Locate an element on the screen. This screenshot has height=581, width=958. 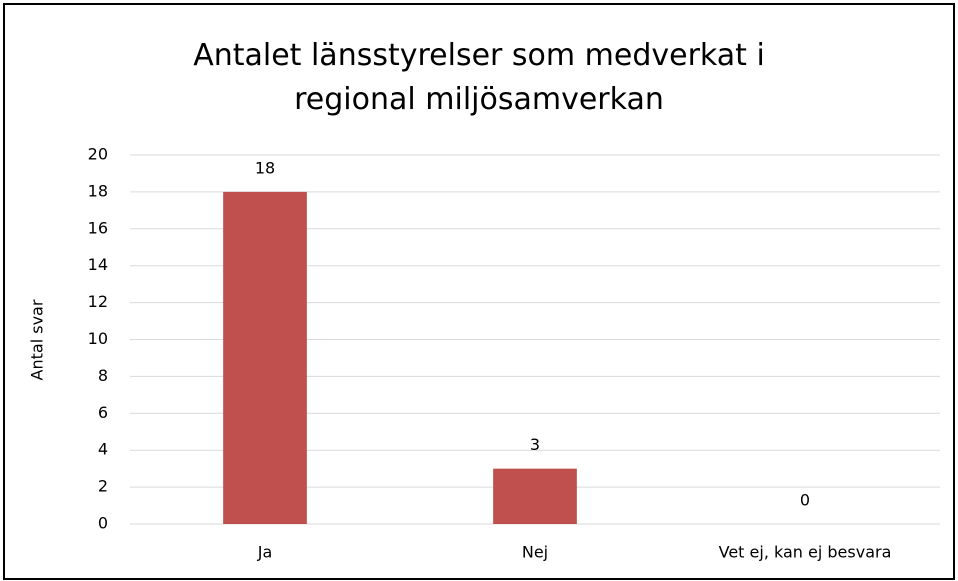
y-tick-label: 10 is located at coordinates (98, 338).